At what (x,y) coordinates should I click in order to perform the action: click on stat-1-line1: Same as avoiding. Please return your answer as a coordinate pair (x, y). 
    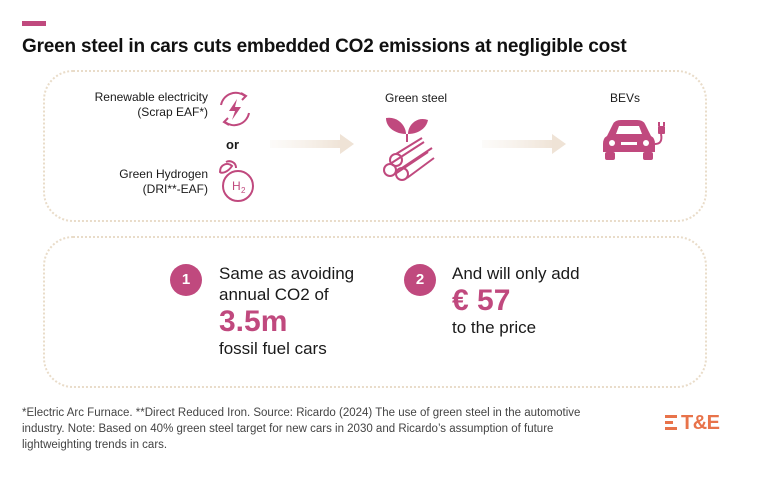
    Looking at the image, I should click on (287, 273).